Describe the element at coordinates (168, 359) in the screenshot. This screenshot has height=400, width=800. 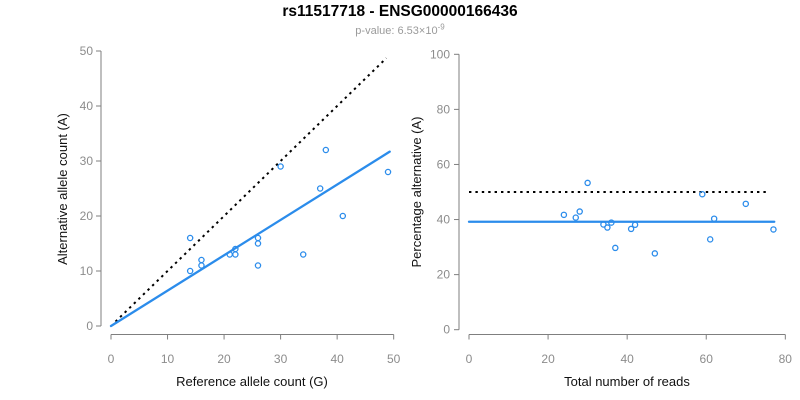
I see `x-tick-label: 10` at that location.